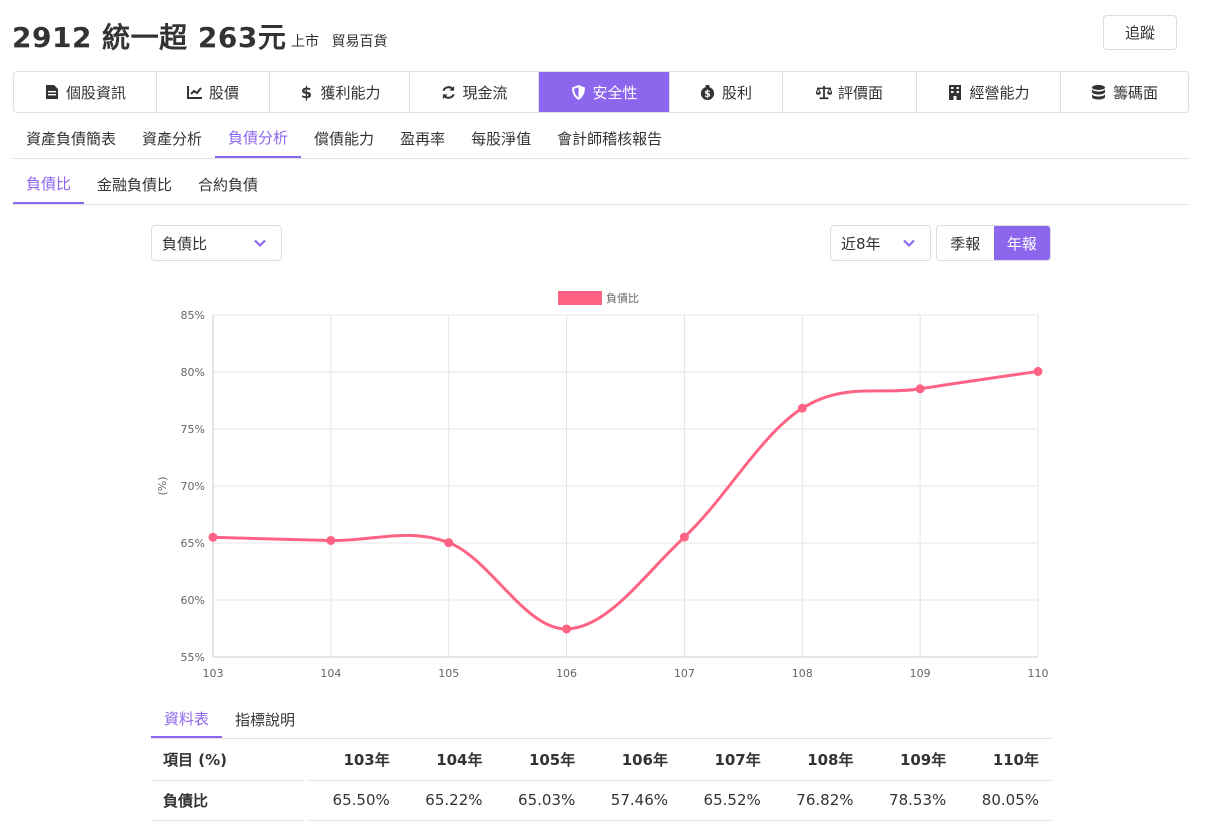 This screenshot has height=840, width=1205. What do you see at coordinates (726, 92) in the screenshot?
I see `tab-dividend: $ 股利` at bounding box center [726, 92].